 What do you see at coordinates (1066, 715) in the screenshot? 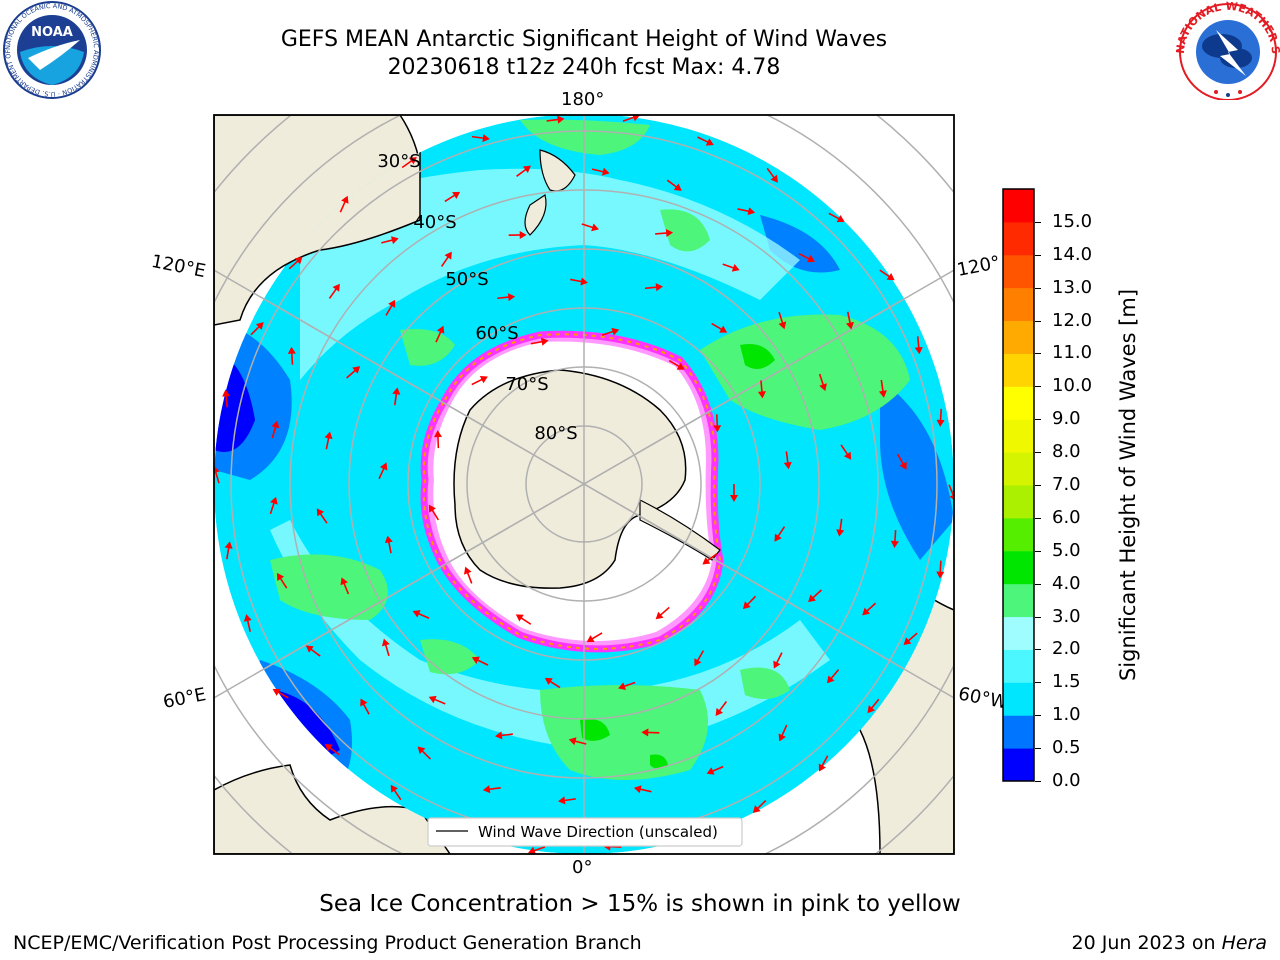
I see `colorbar-tick-label: 1.0` at bounding box center [1066, 715].